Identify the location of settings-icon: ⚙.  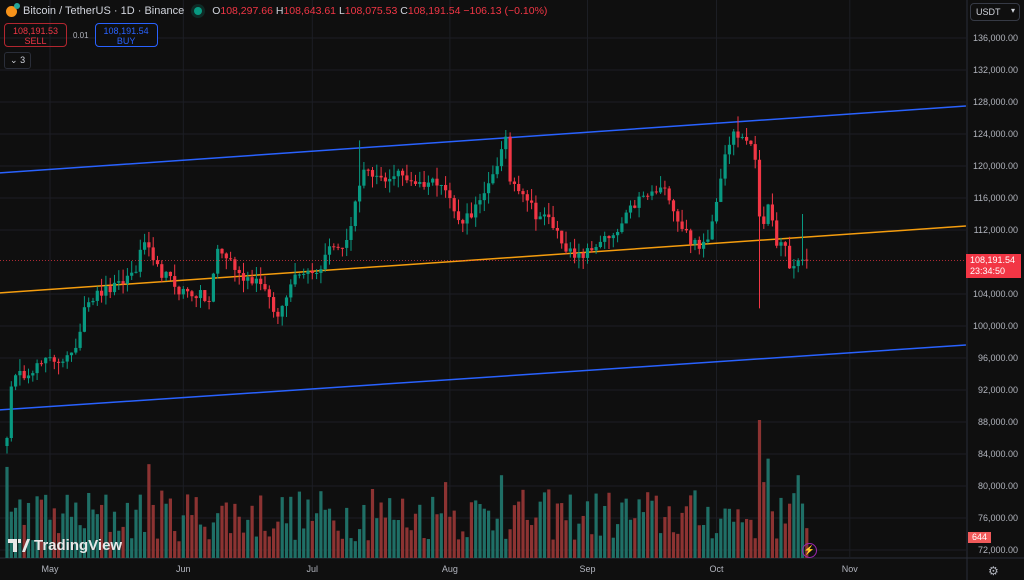
(993, 571).